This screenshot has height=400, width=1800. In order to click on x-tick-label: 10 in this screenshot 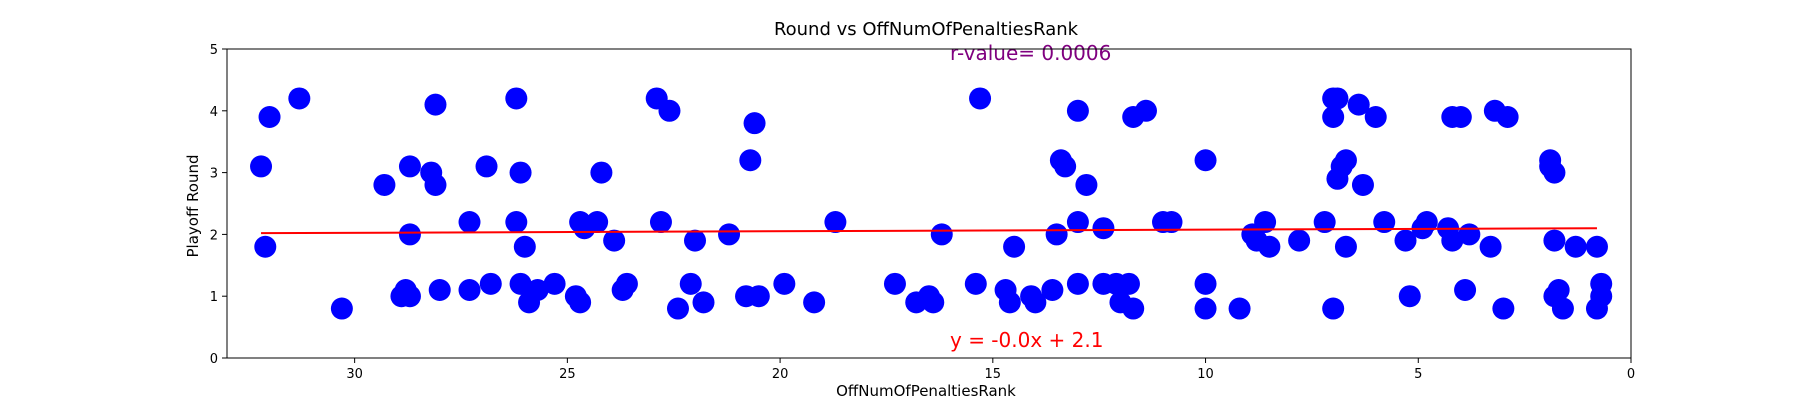, I will do `click(1205, 374)`.